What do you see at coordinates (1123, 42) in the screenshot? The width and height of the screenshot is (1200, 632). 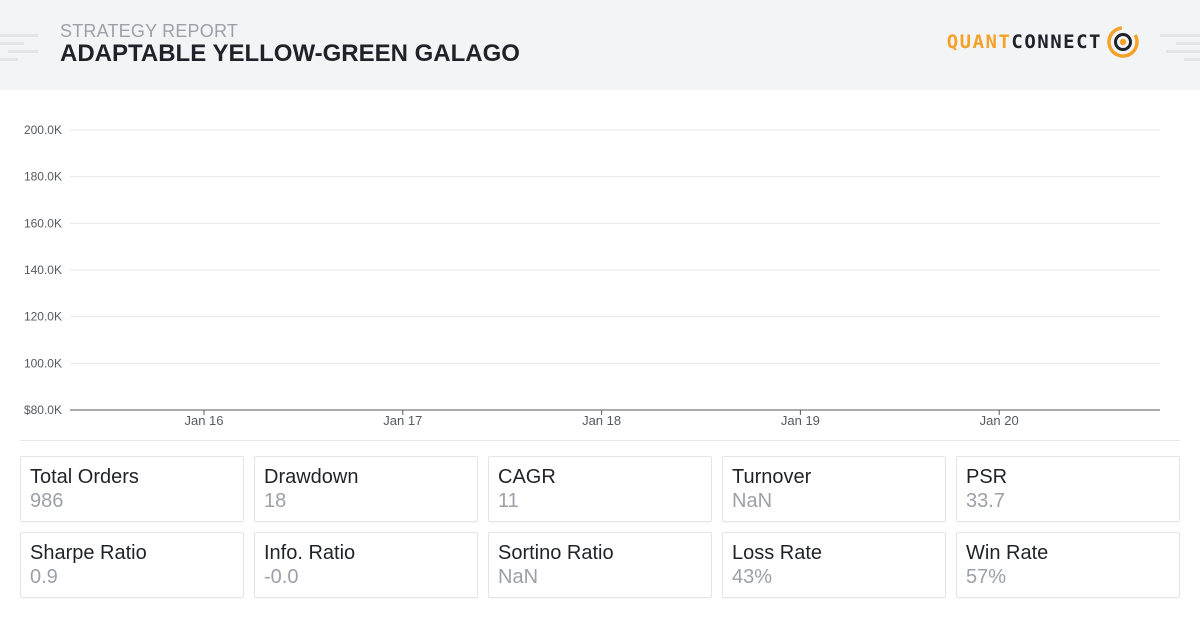 I see `quantconnect-logo-icon` at bounding box center [1123, 42].